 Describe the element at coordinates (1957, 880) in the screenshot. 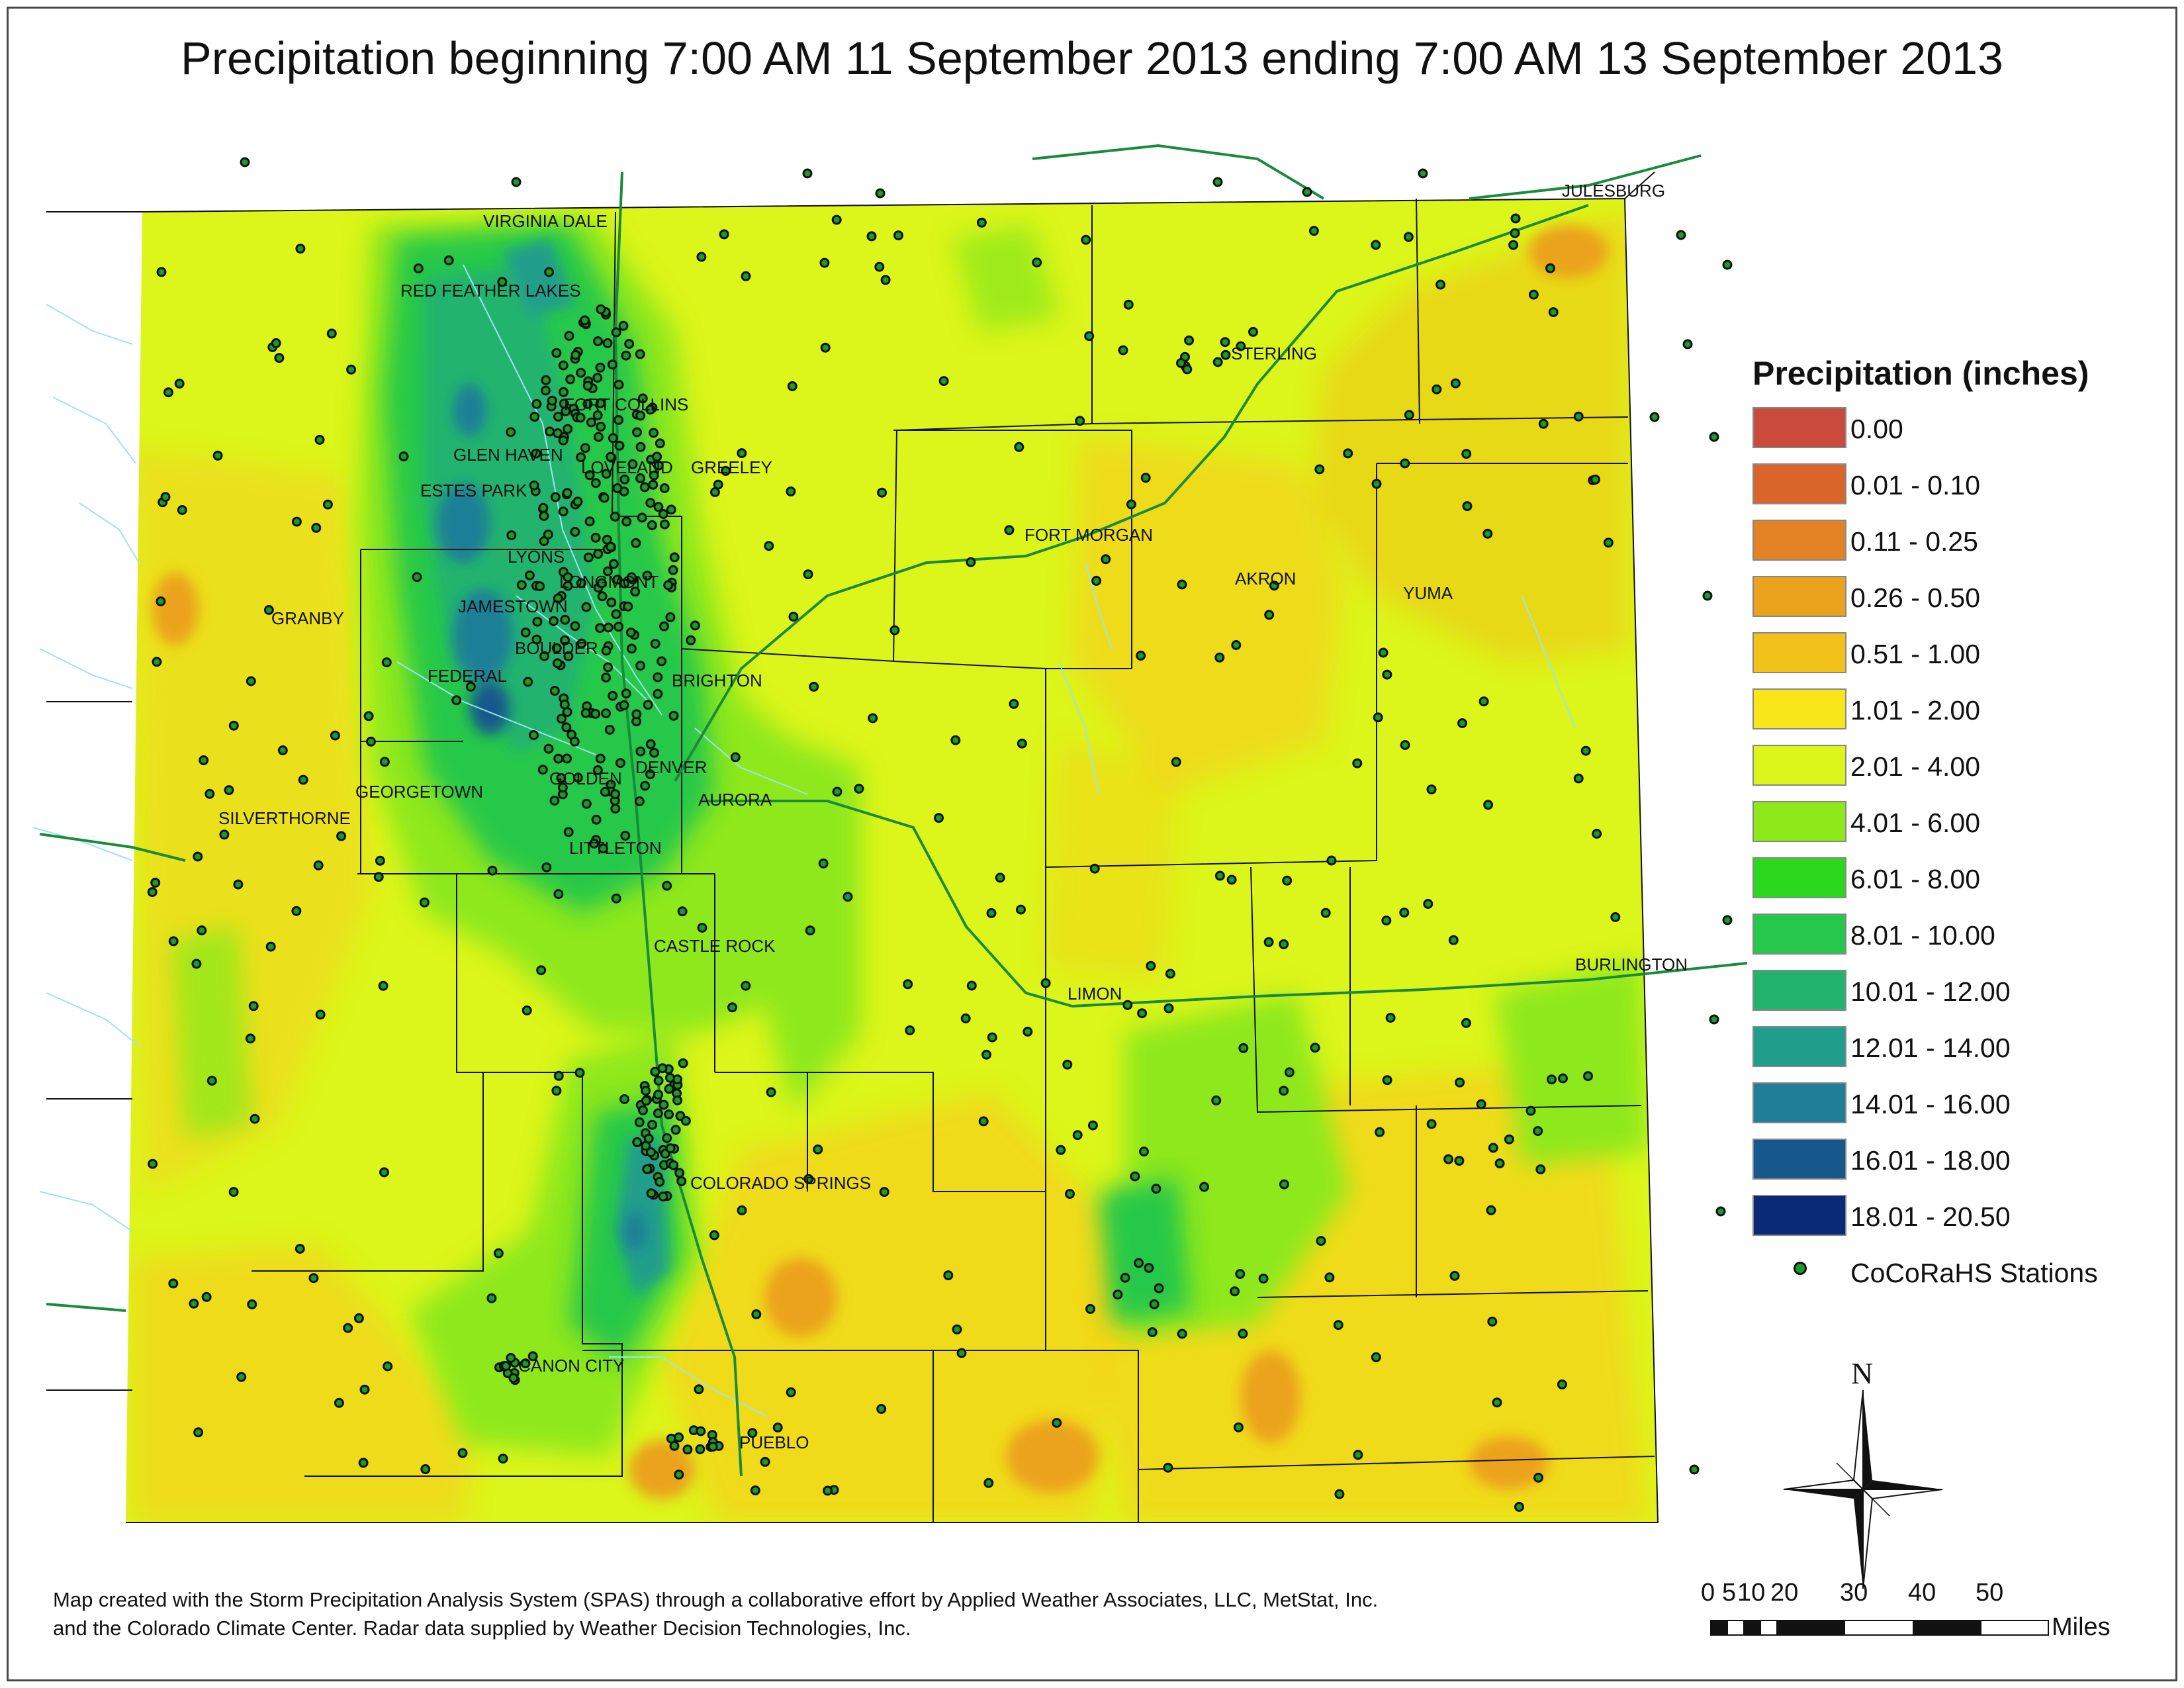

I see `legend-item: 6.01 - 8.00` at that location.